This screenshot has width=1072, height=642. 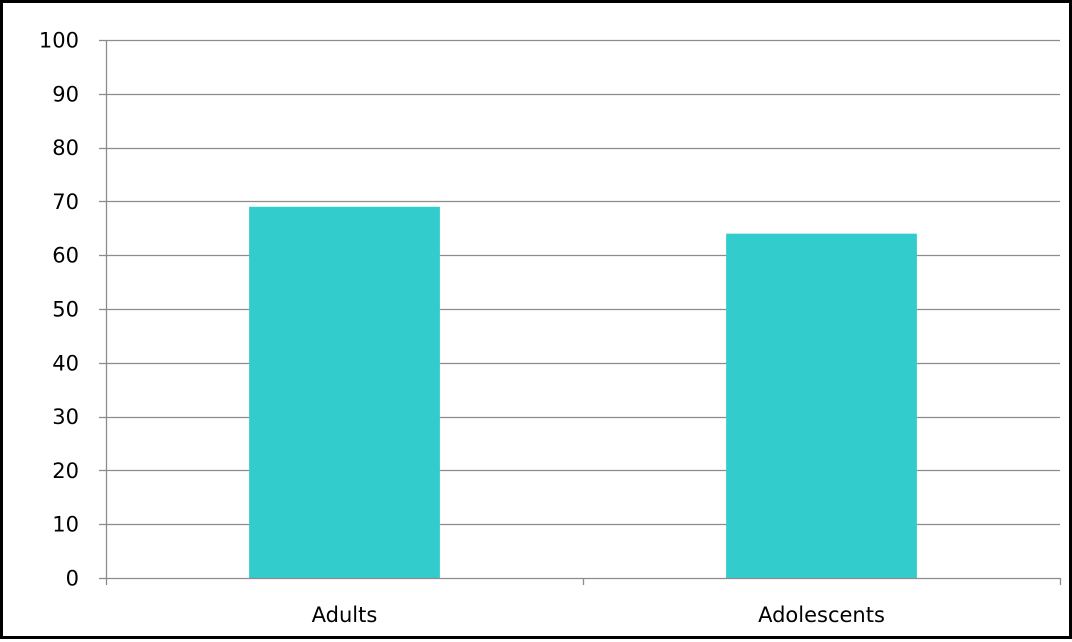 I want to click on y-tick-label: 90, so click(x=65, y=94).